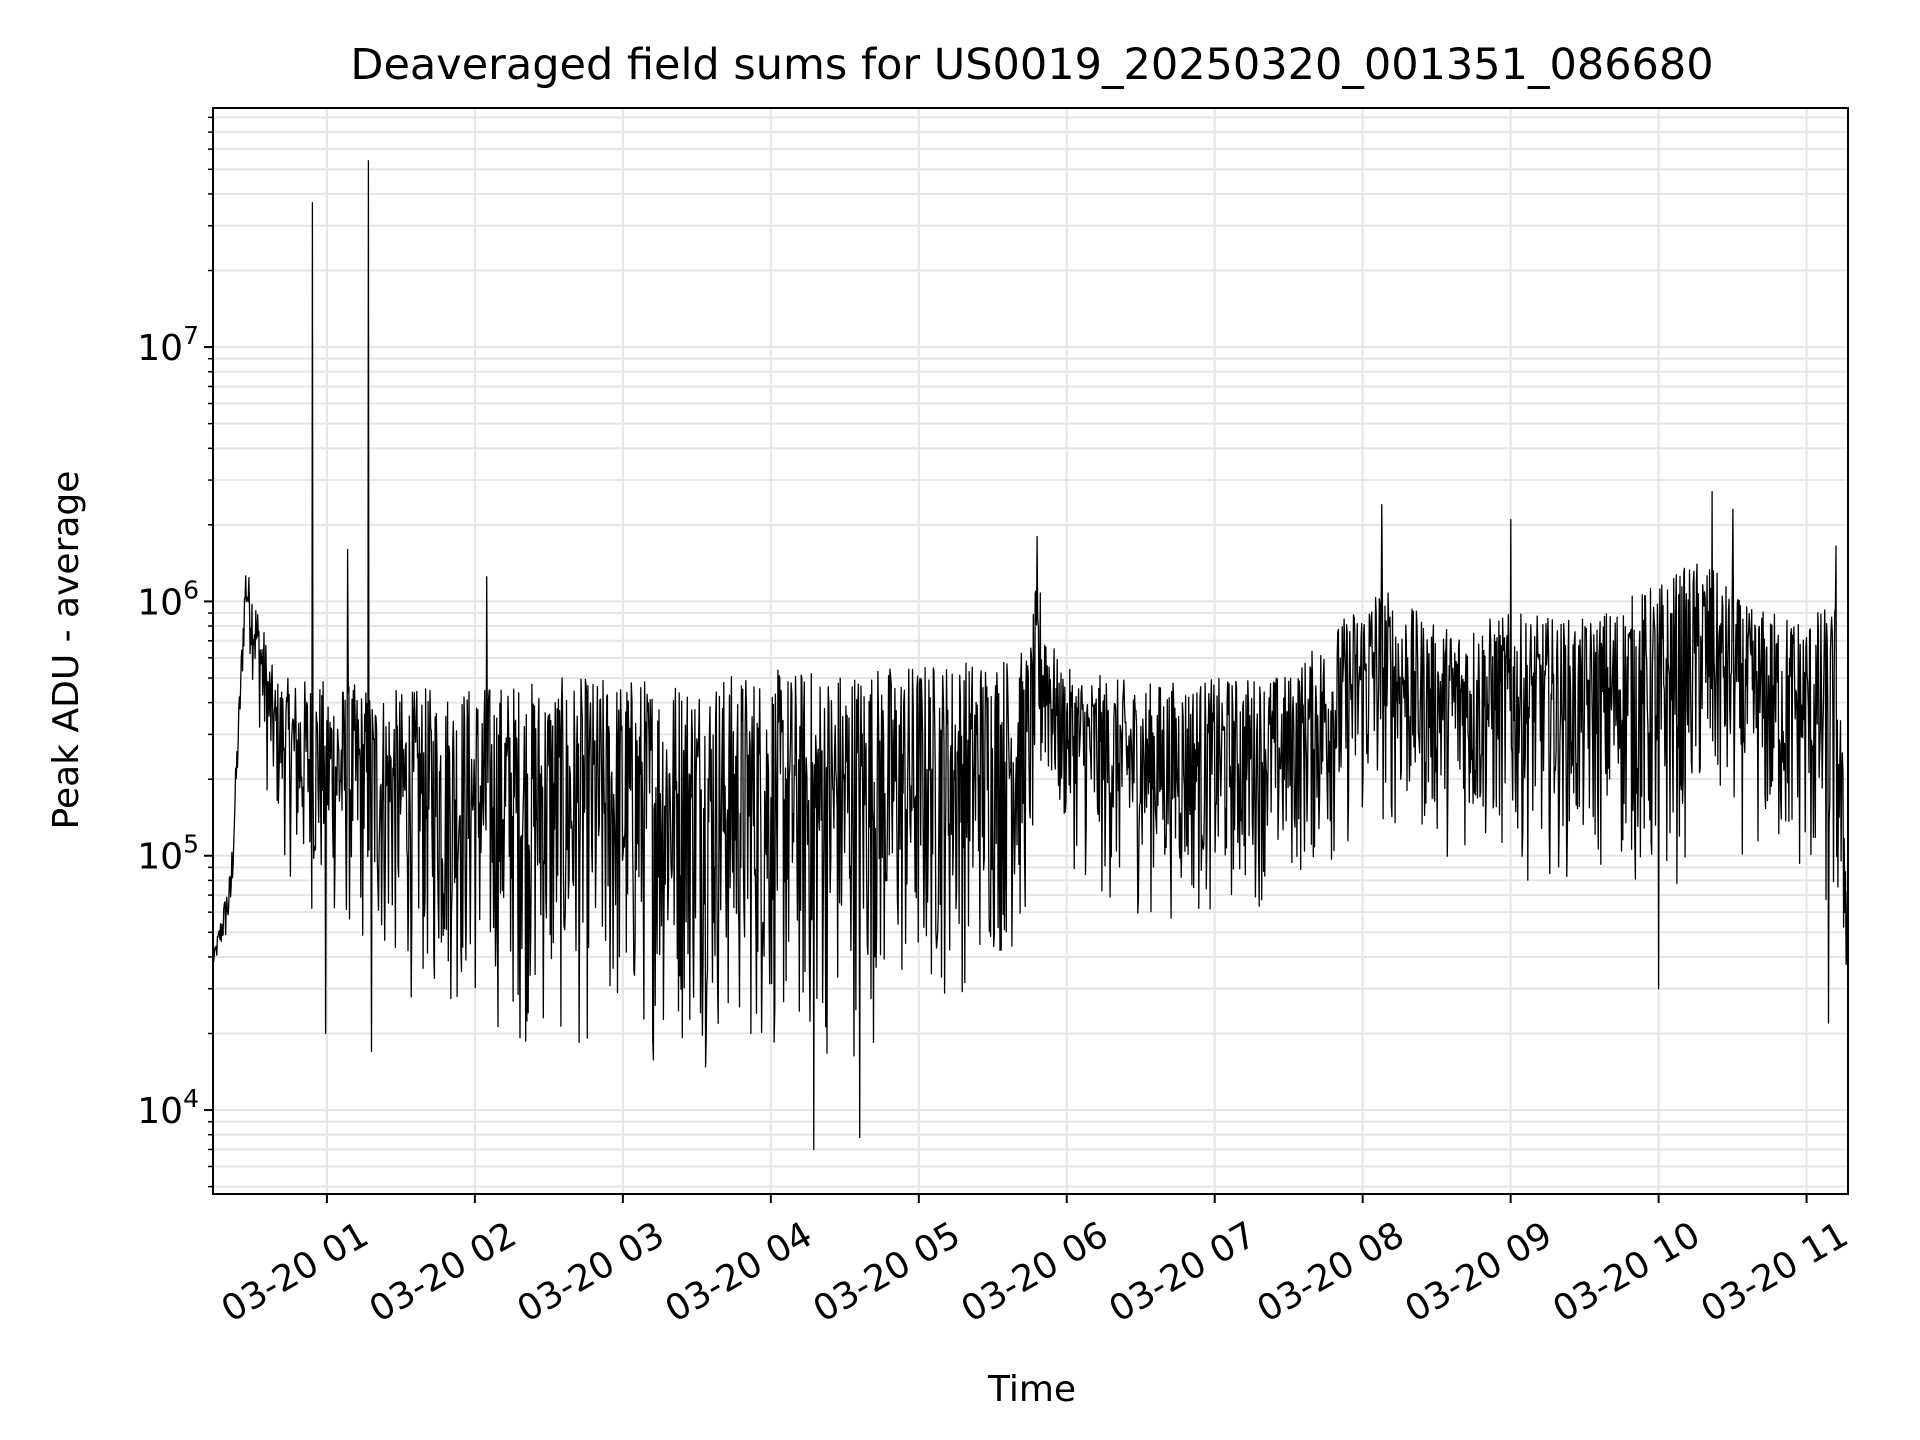 This screenshot has height=1440, width=1920. Describe the element at coordinates (168, 345) in the screenshot. I see `y-tick-label: 10⁷` at that location.